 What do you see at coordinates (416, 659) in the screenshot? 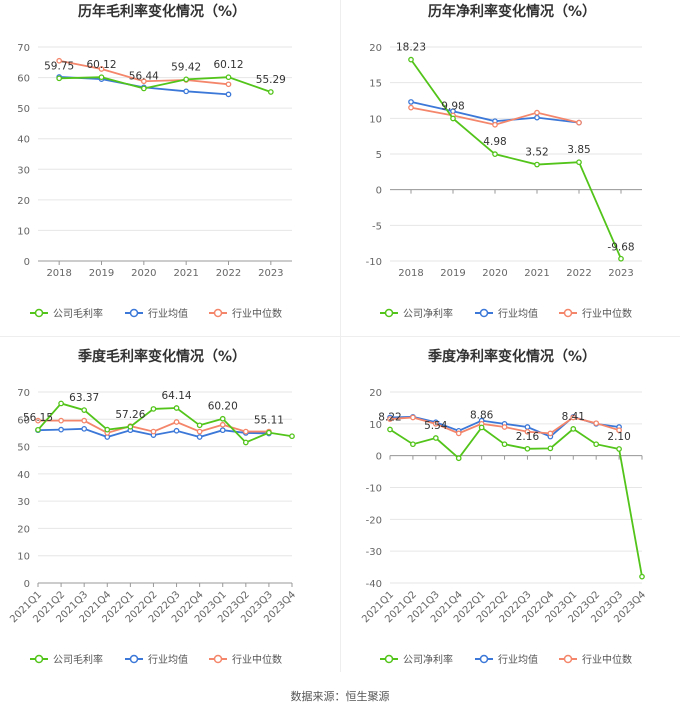
I see `legend-item: 公司净利率` at bounding box center [416, 659].